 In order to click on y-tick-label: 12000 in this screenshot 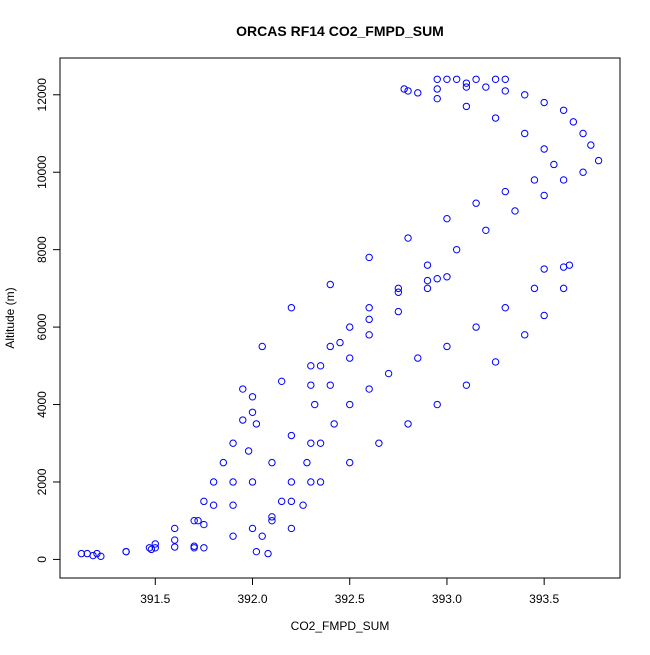, I will do `click(42, 95)`.